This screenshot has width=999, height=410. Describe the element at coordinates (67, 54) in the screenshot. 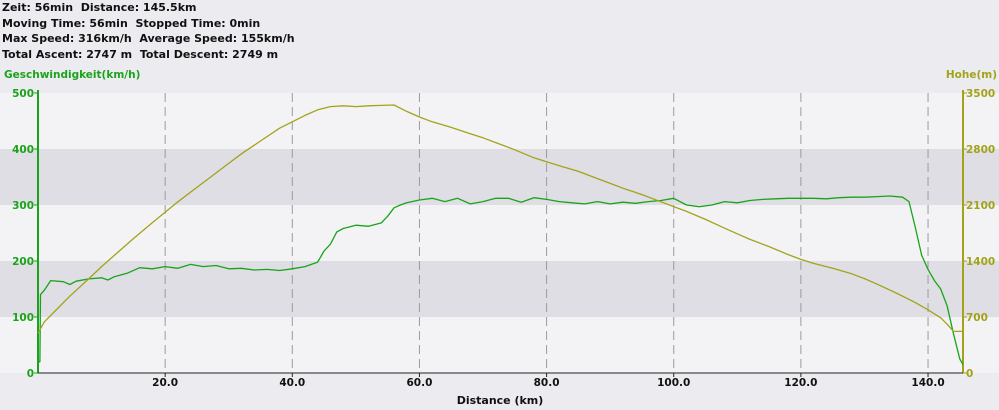

I see `total-ascent-stat: Total Ascent: 2747 m` at that location.